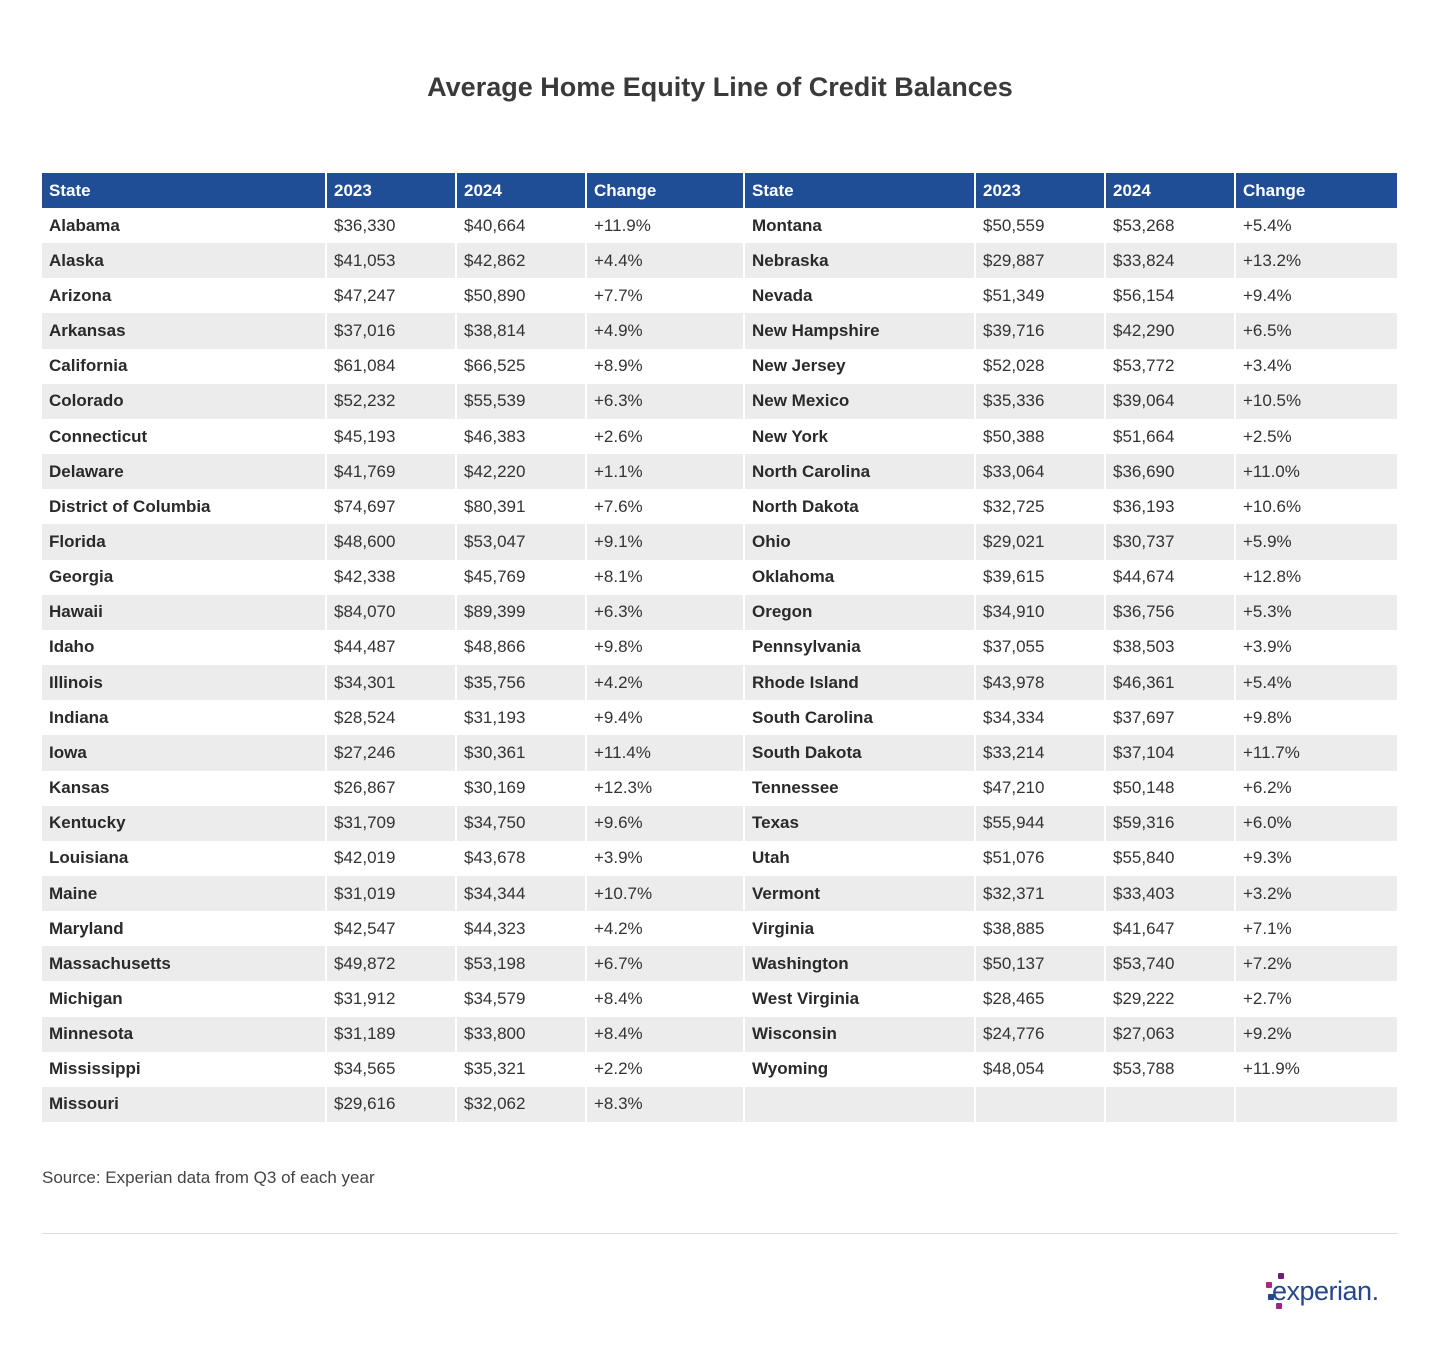 The width and height of the screenshot is (1440, 1350). What do you see at coordinates (184, 577) in the screenshot?
I see `state-cell: Georgia` at bounding box center [184, 577].